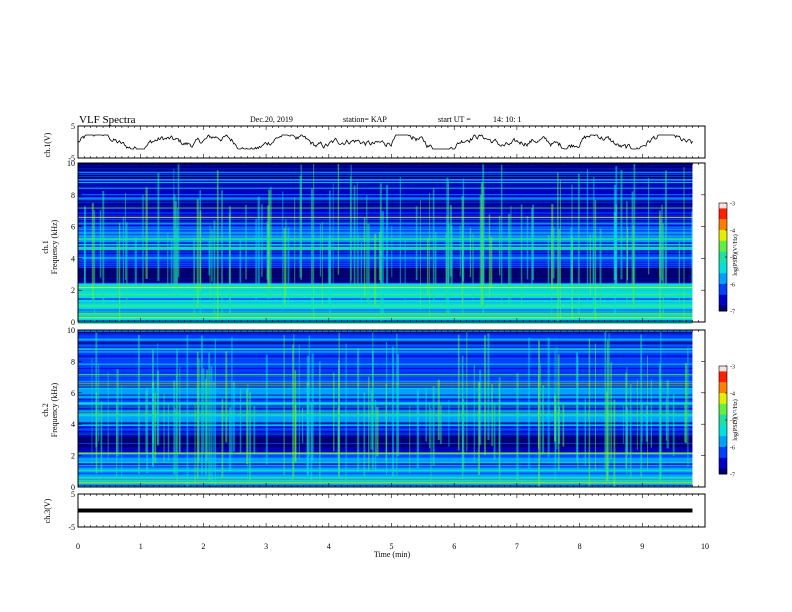  Describe the element at coordinates (45, 247) in the screenshot. I see `ch1-spectrogram-ylabel-line1: ch.1` at that location.